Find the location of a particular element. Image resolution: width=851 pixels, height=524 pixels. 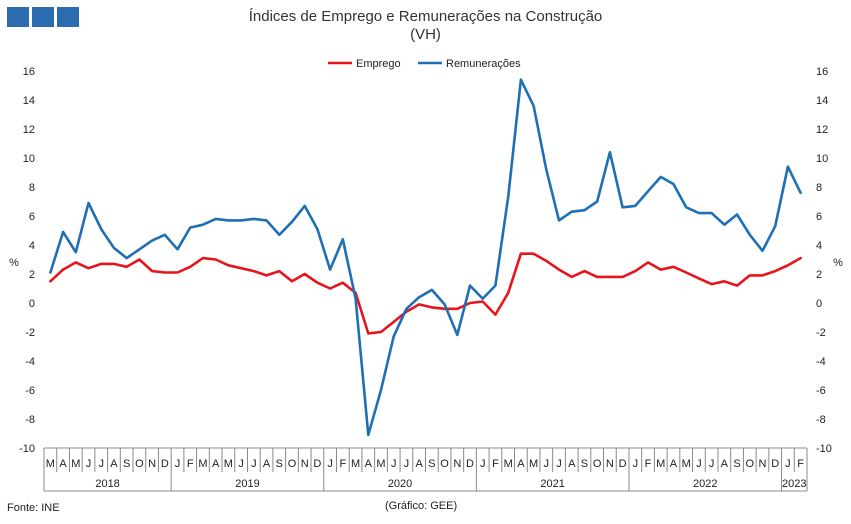

y-tick-label-left: 0 is located at coordinates (32, 304).